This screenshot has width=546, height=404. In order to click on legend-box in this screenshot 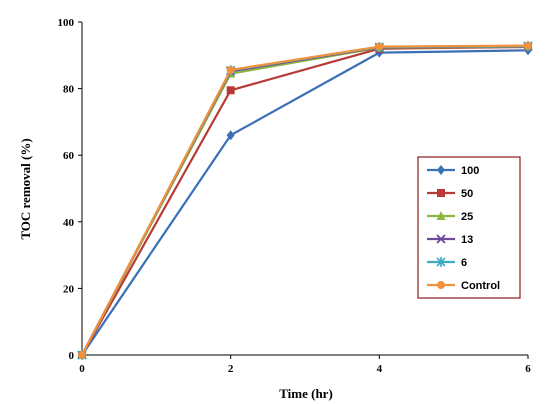, I will do `click(469, 227)`.